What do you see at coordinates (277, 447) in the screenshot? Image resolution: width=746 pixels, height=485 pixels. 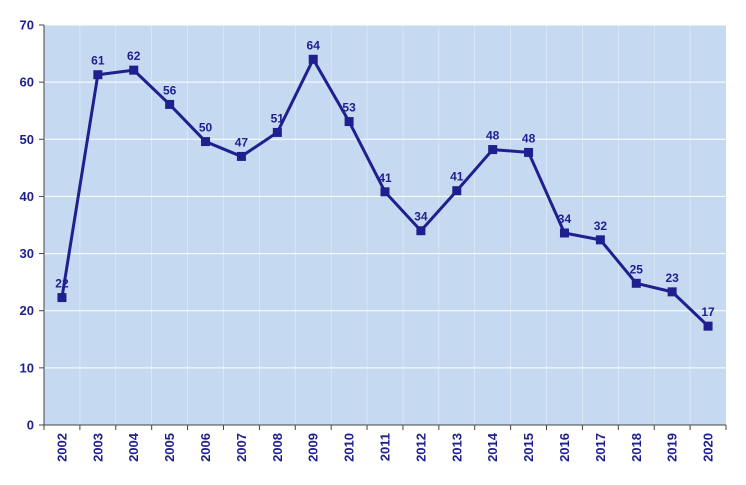 I see `x-tick-label-2008: 2008` at bounding box center [277, 447].